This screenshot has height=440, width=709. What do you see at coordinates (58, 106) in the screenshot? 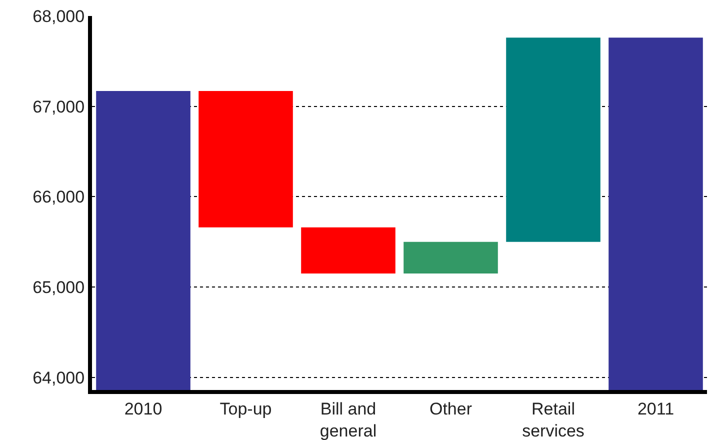
I see `y-tick-label: 67,000` at bounding box center [58, 106].